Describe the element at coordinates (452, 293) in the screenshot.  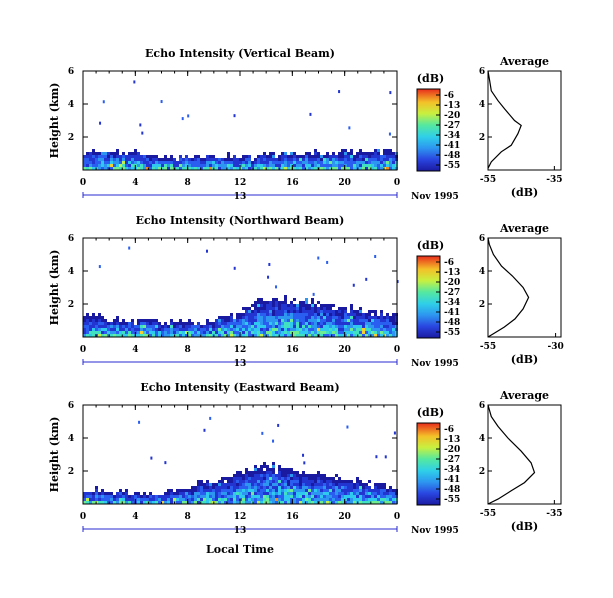
I see `colorbar-tick-label: -27` at that location.